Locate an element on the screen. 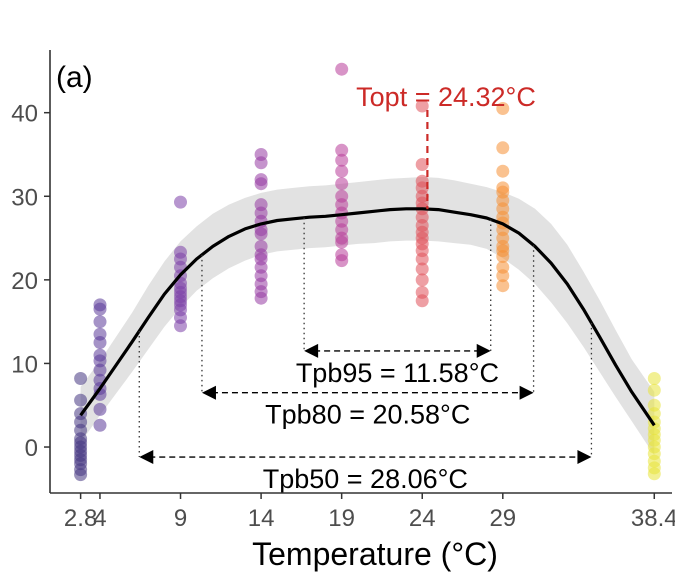 Image resolution: width=675 pixels, height=583 pixels. y-tick-label: 30 is located at coordinates (24, 197).